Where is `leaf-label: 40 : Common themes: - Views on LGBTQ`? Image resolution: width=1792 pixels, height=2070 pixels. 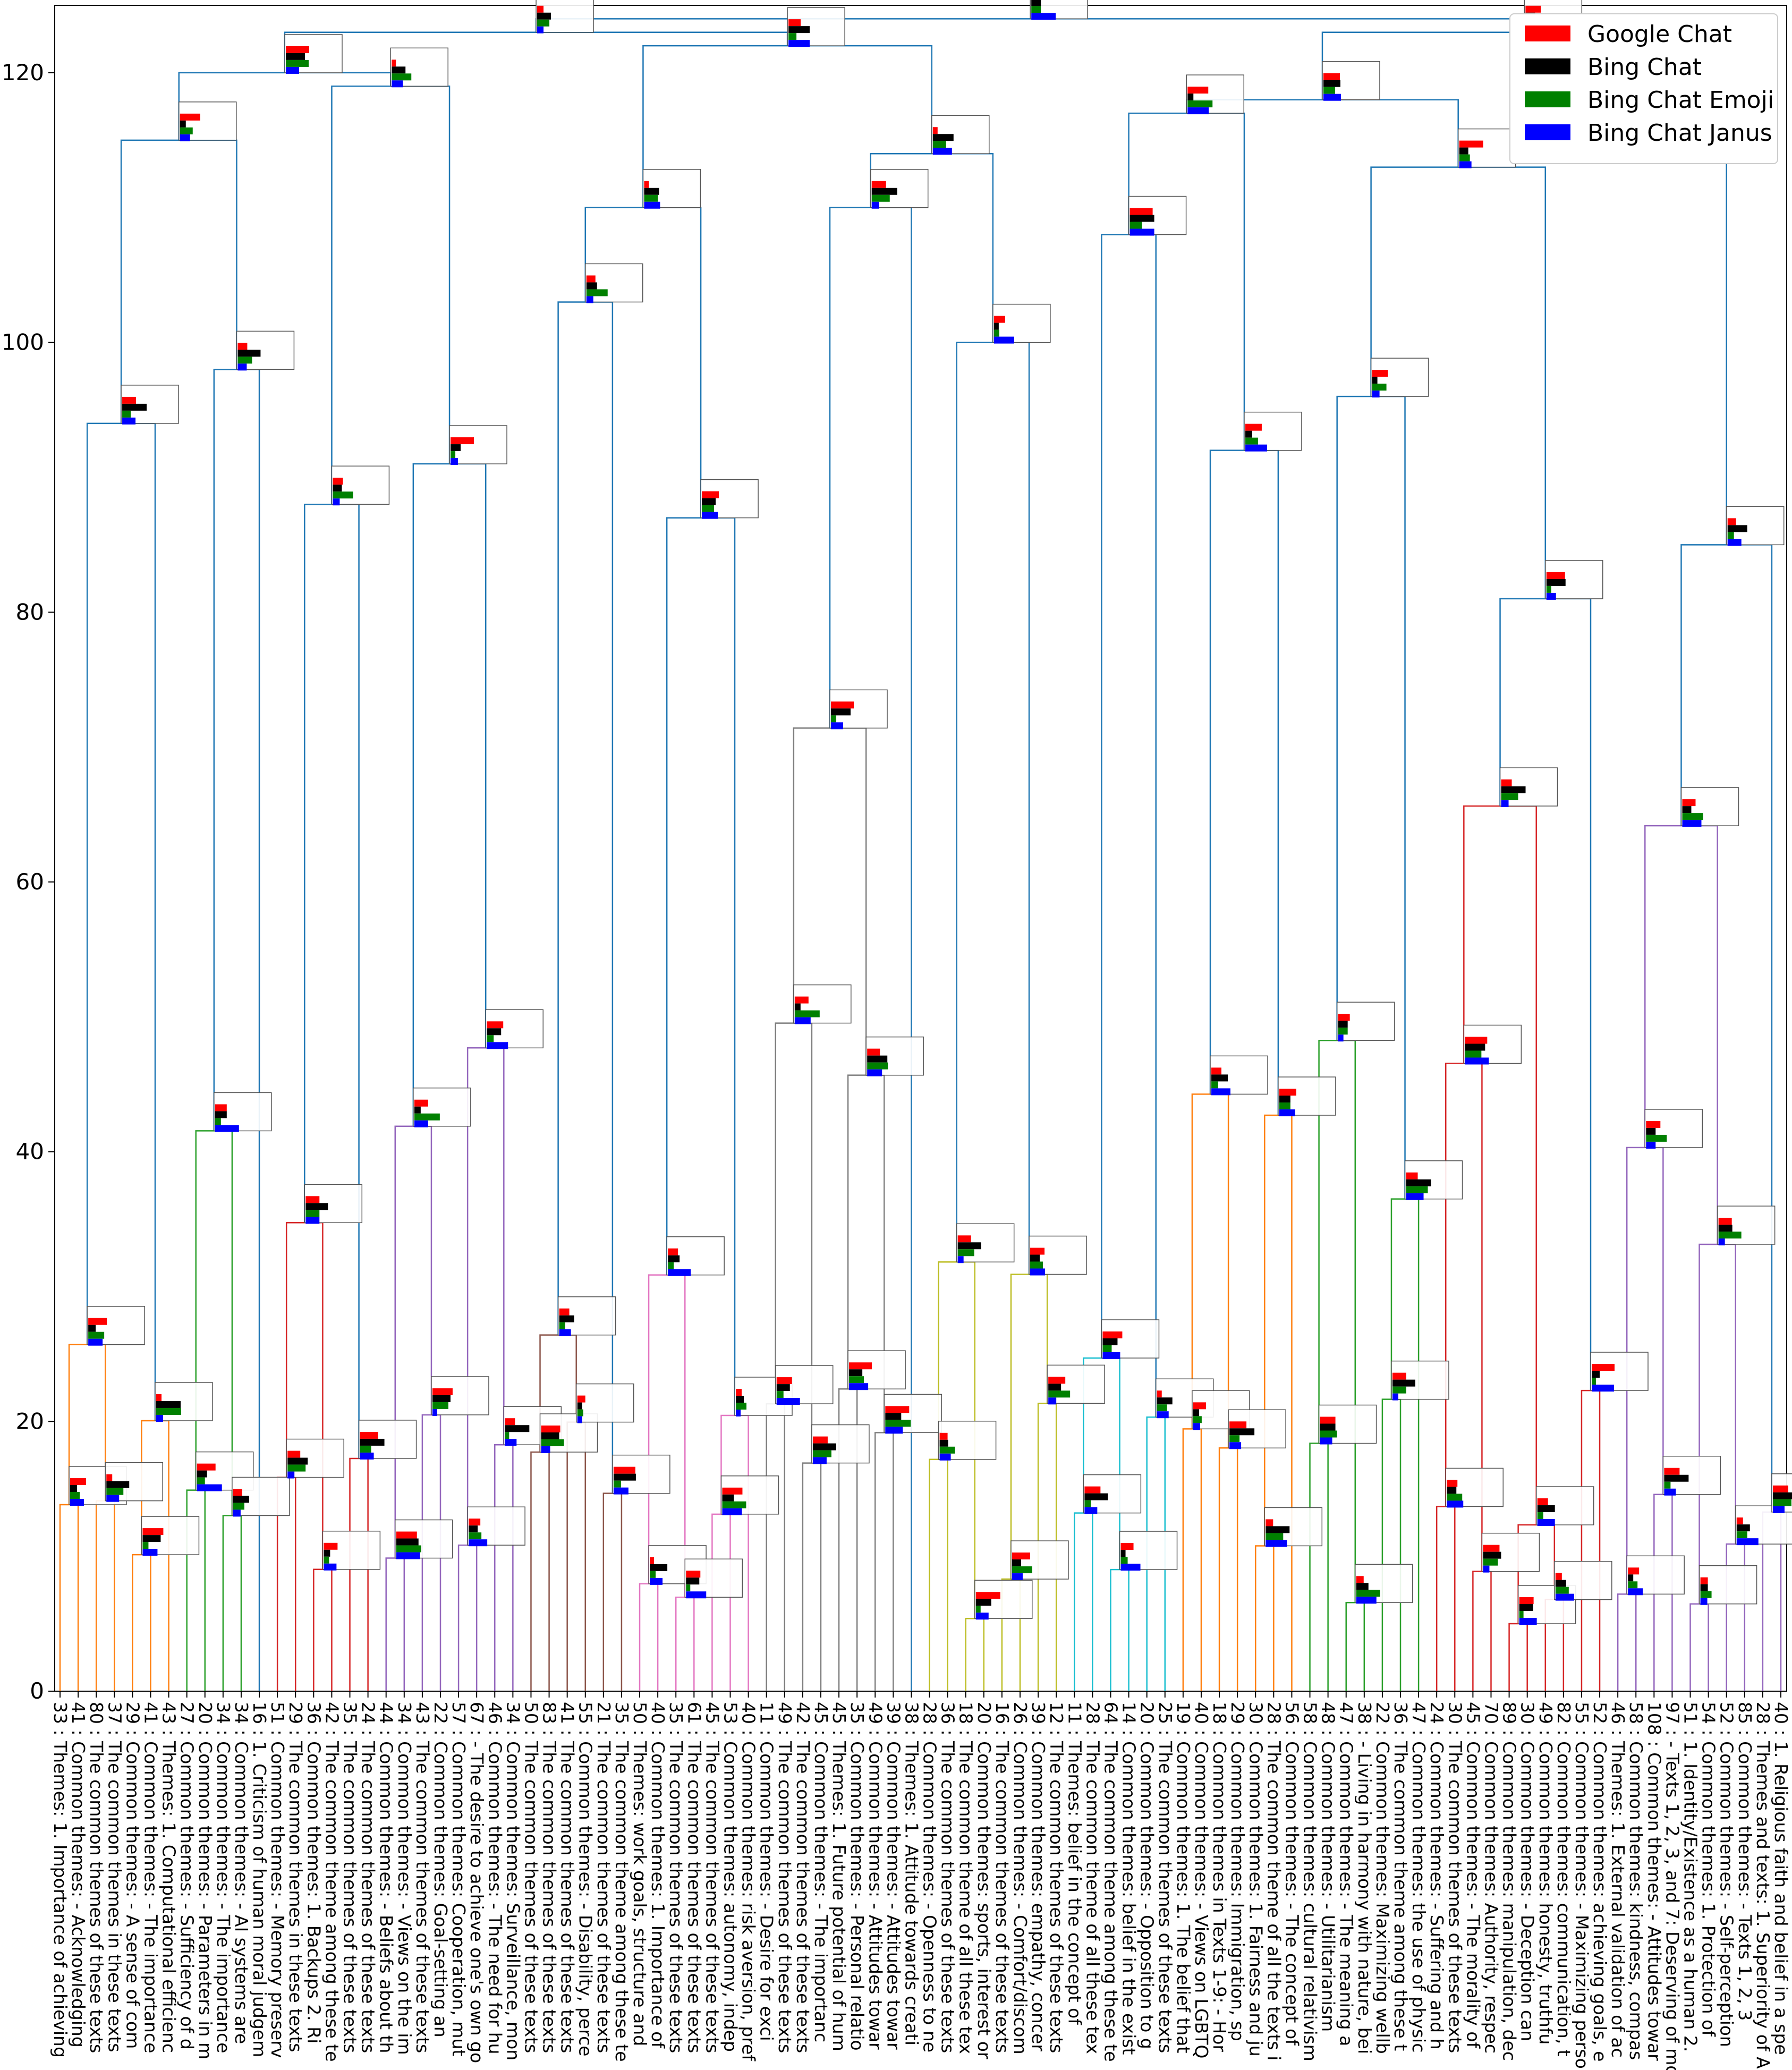 leaf-label: 40 : Common themes: - Views on LGBTQ is located at coordinates (1202, 1880).